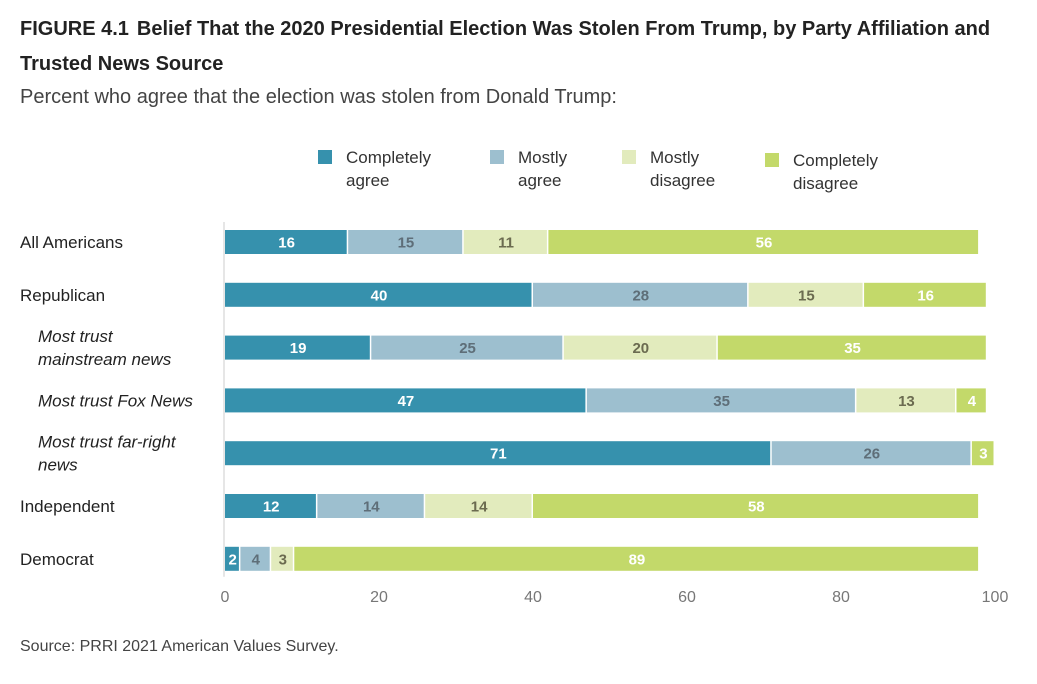  I want to click on x-tick-label: 40, so click(533, 597).